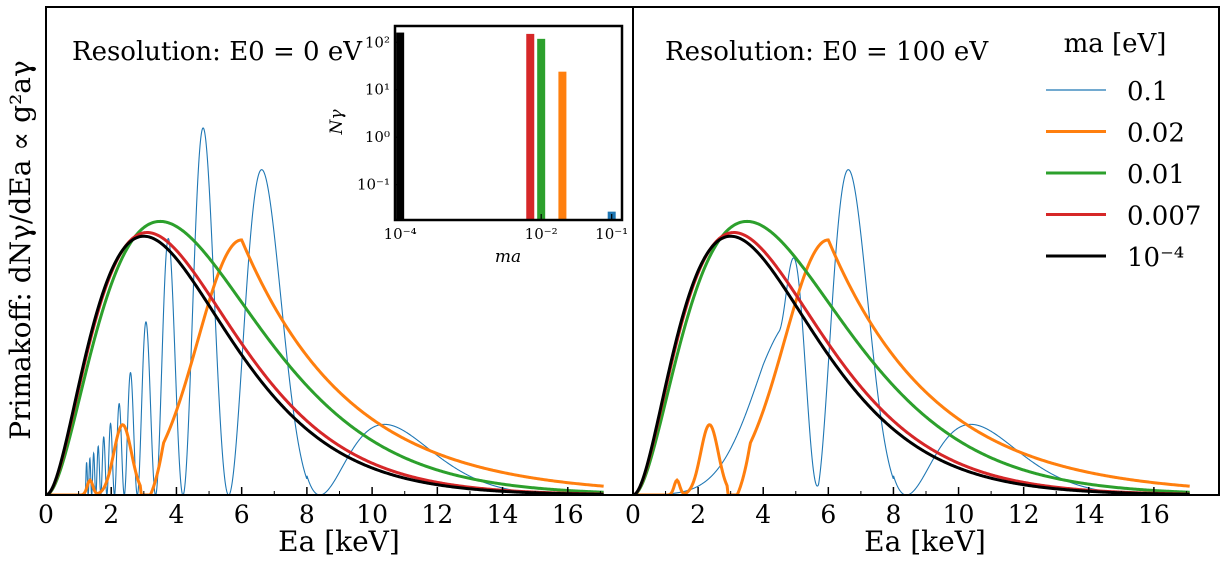  Describe the element at coordinates (337, 122) in the screenshot. I see `inset-y-label: Nγ` at that location.